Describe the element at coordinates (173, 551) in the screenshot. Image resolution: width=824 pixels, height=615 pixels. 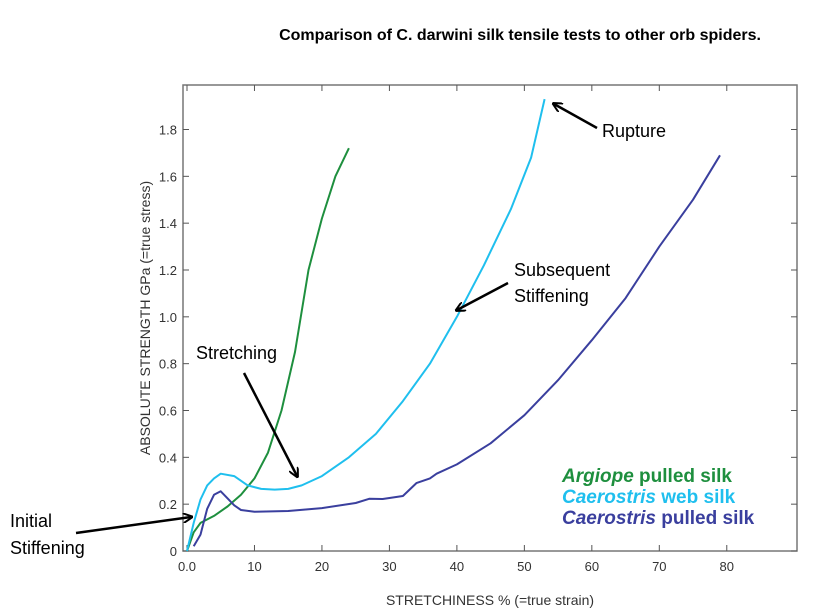
I see `y-tick-label: 0` at that location.